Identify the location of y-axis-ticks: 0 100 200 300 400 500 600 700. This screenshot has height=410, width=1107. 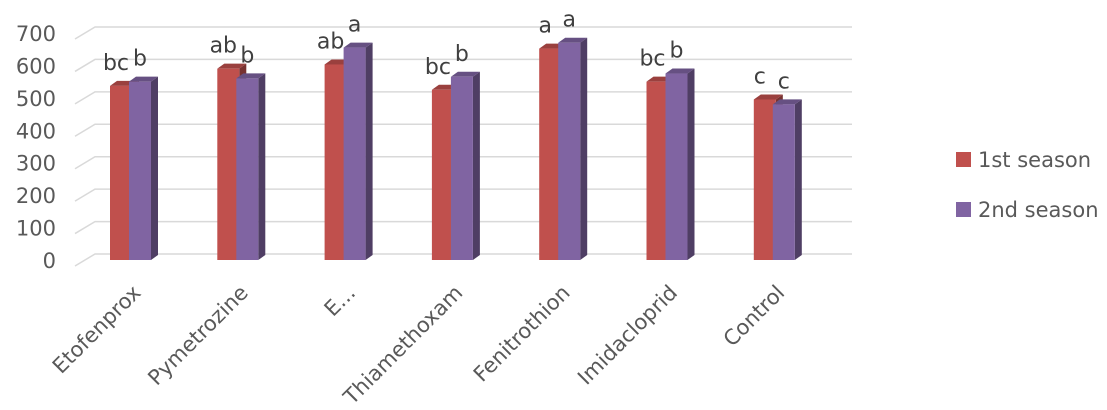
(36, 147).